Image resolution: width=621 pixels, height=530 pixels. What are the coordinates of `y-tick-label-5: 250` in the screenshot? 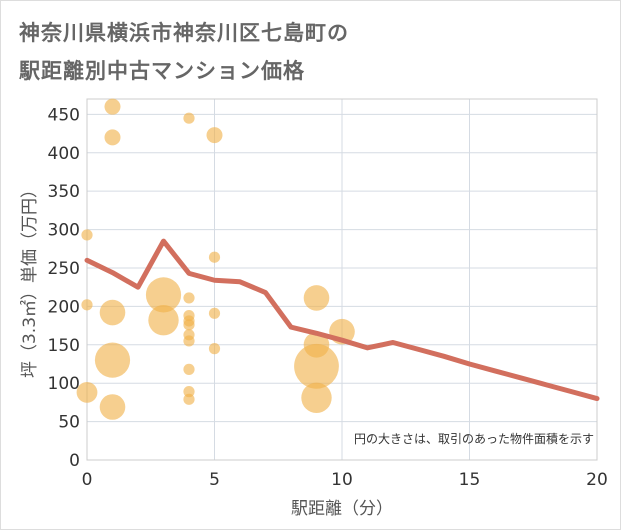 It's located at (64, 269).